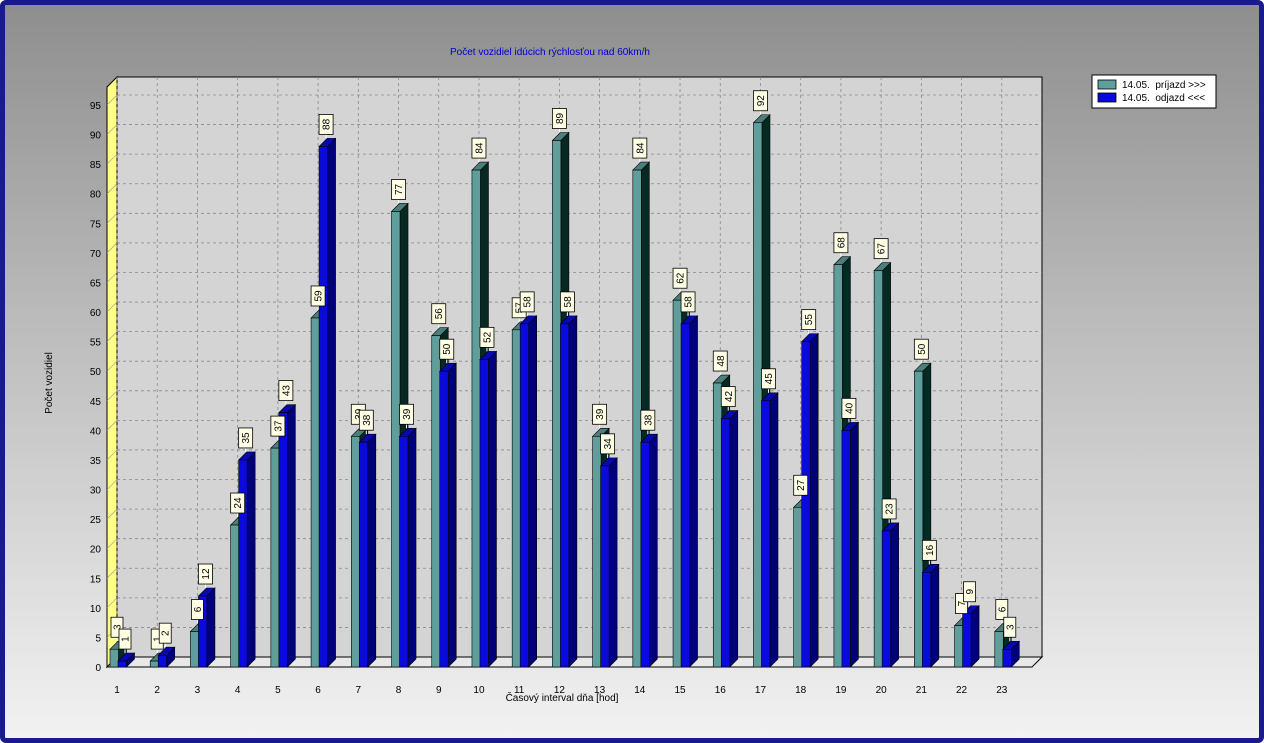 This screenshot has width=1264, height=743. Describe the element at coordinates (721, 690) in the screenshot. I see `x-tick-label: 16` at that location.